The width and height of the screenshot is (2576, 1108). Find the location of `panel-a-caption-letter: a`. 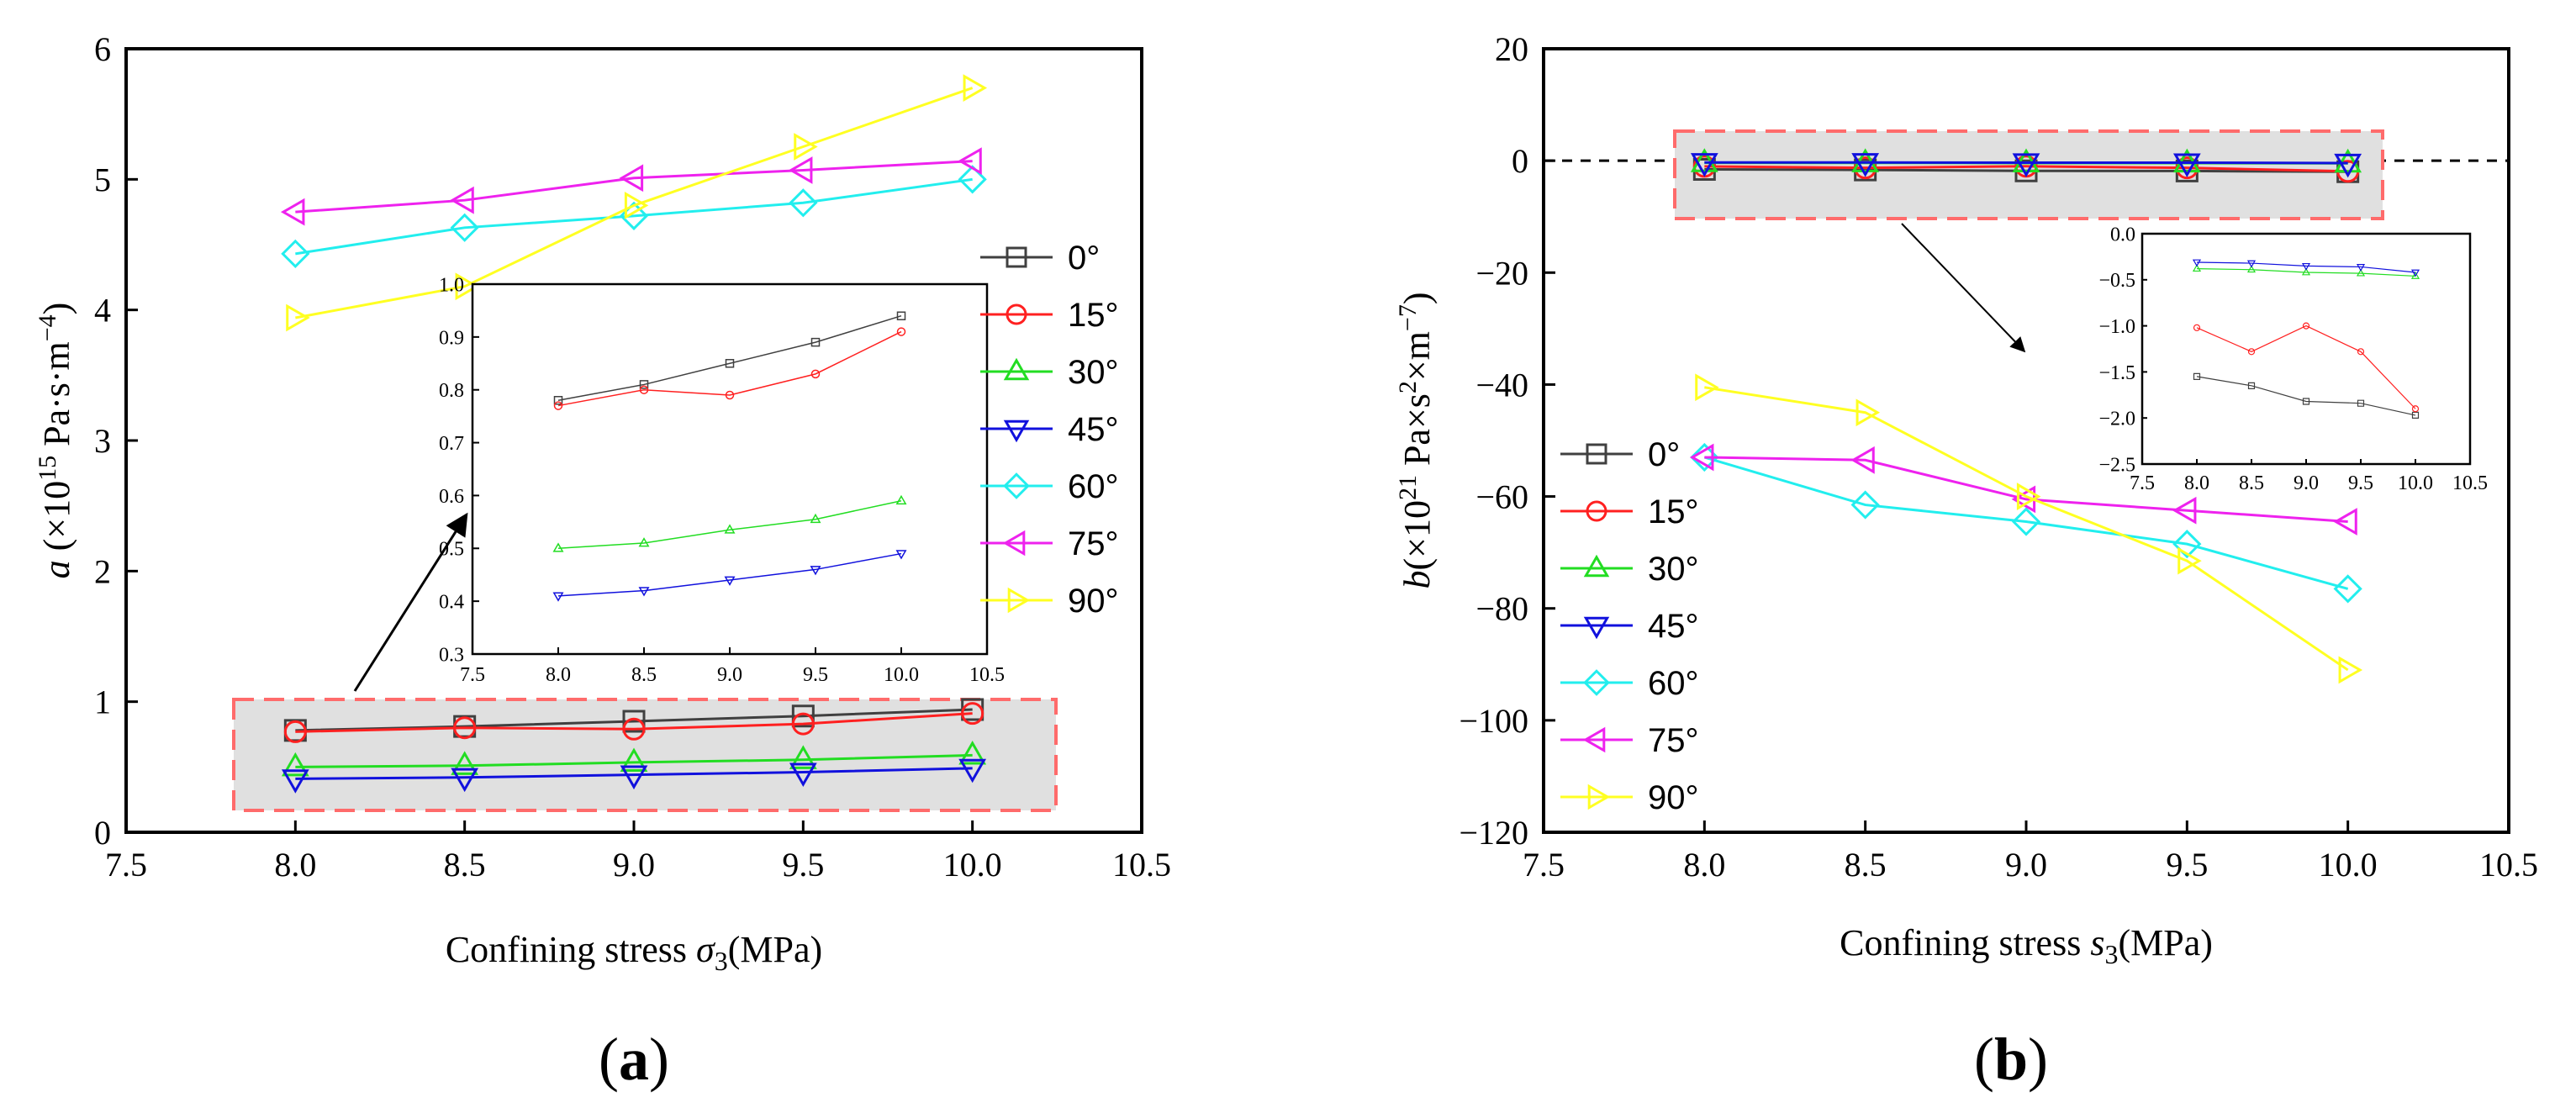

panel-a-caption-letter: a is located at coordinates (634, 1059).